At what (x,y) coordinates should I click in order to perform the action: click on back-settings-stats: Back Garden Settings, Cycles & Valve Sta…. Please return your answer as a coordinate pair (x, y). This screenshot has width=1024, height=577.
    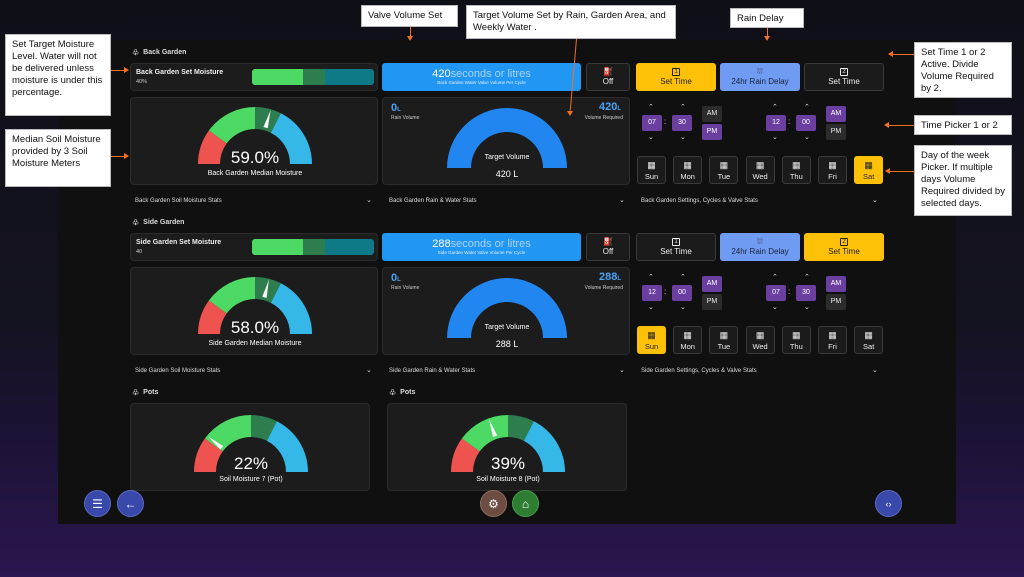
    Looking at the image, I should click on (699, 201).